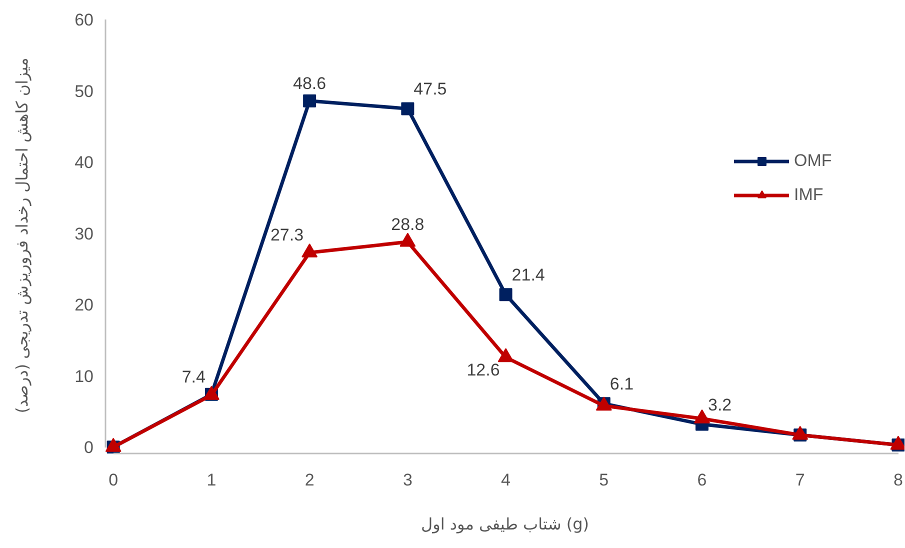  Describe the element at coordinates (309, 480) in the screenshot. I see `x-tick-label: 2` at that location.